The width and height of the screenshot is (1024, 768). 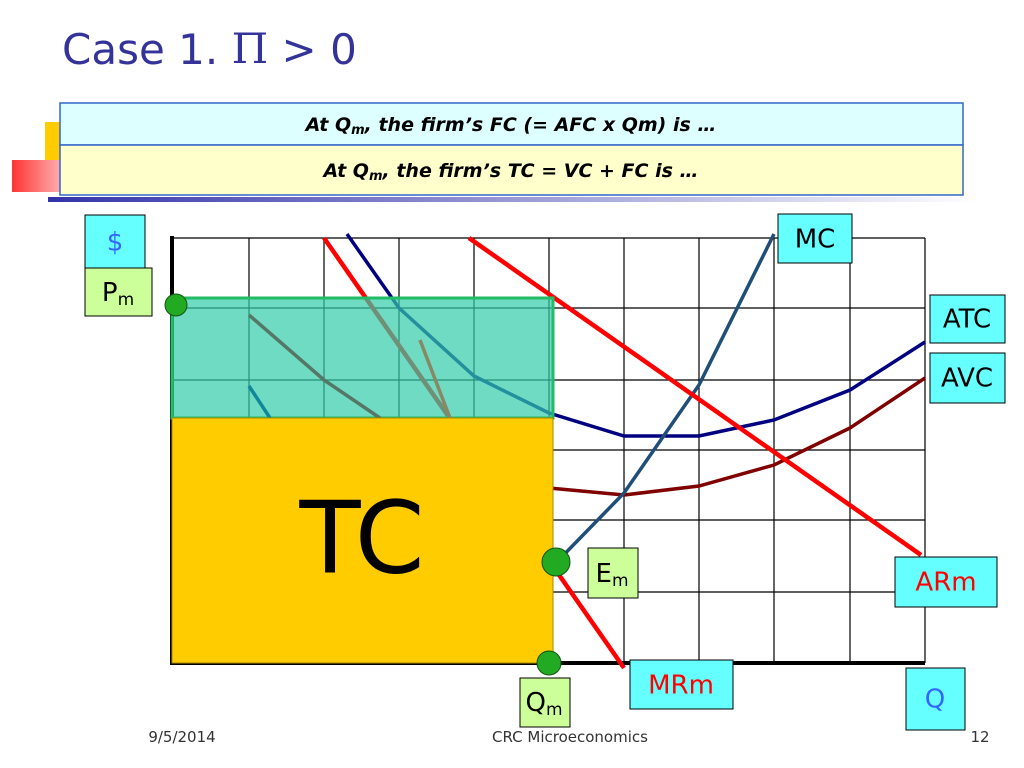 What do you see at coordinates (349, 366) in the screenshot?
I see `faded-curves` at bounding box center [349, 366].